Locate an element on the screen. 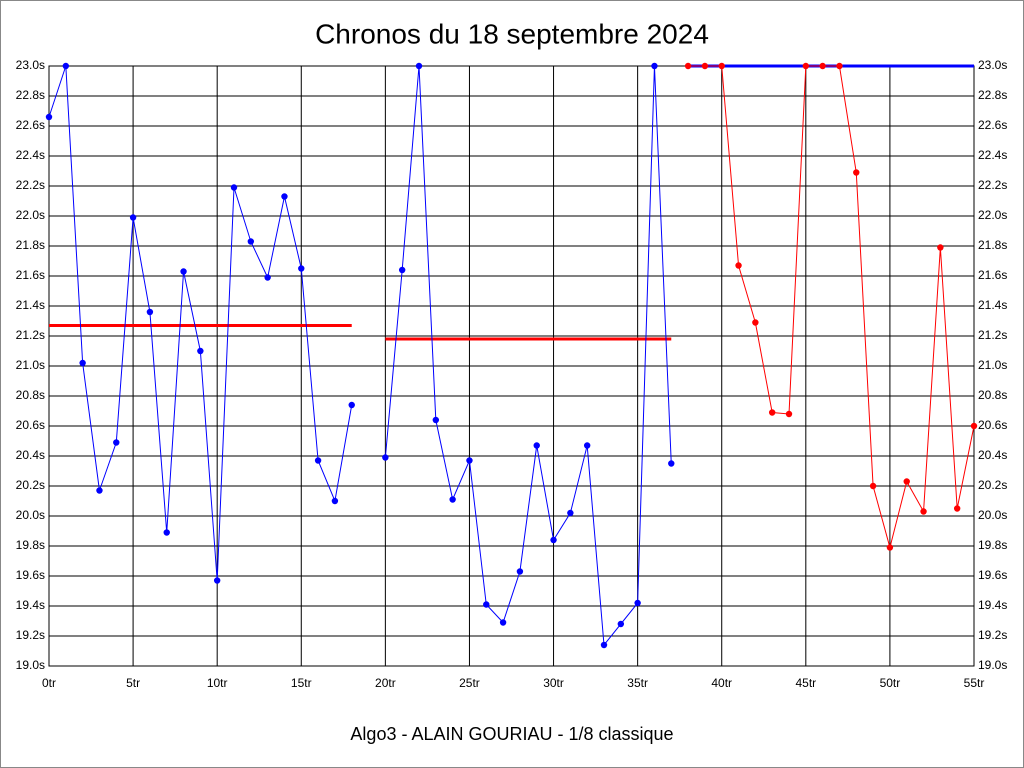 This screenshot has height=768, width=1024. x-tick-label: 35tr is located at coordinates (637, 683).